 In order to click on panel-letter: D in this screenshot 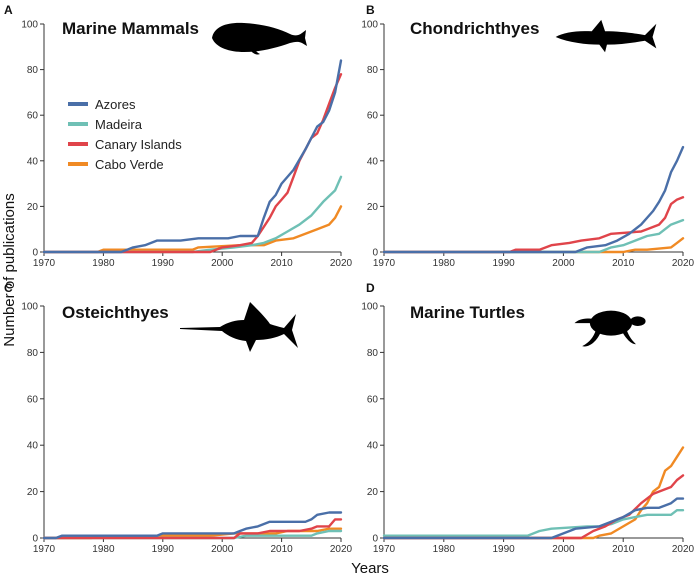, I will do `click(370, 288)`.